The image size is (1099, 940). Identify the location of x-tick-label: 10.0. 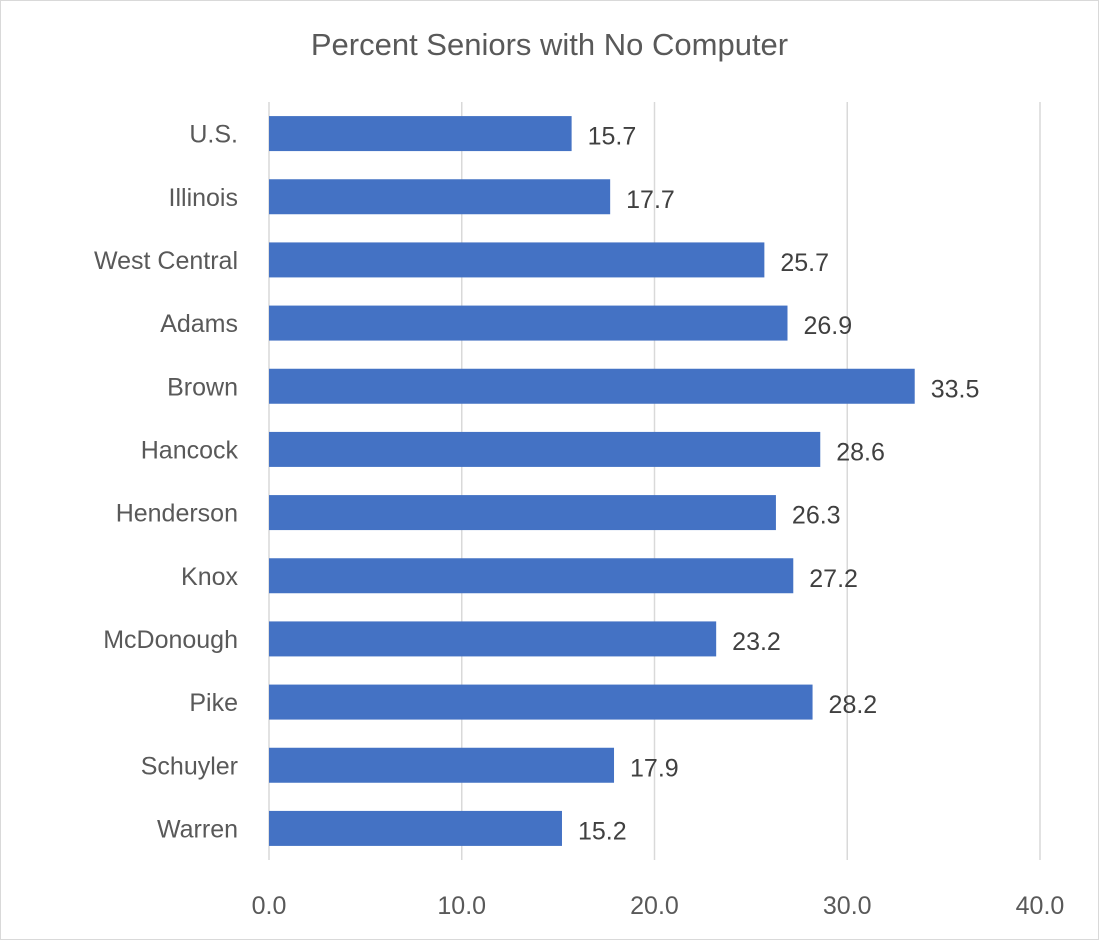
(461, 906).